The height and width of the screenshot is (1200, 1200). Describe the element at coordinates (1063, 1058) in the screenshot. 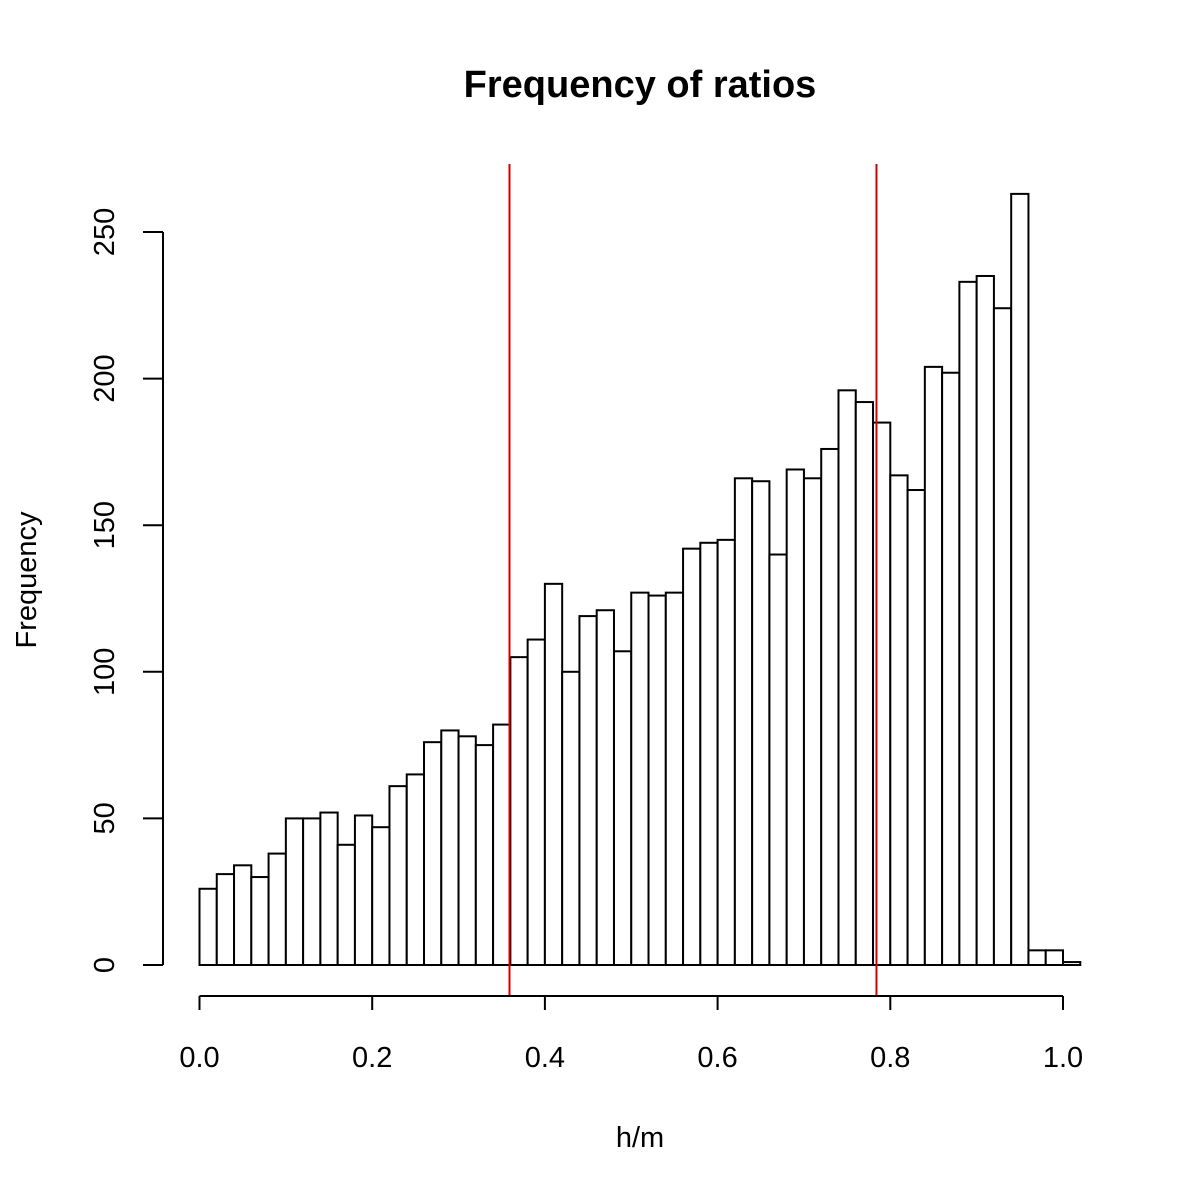

I see `x-tick-label: 1.0` at that location.